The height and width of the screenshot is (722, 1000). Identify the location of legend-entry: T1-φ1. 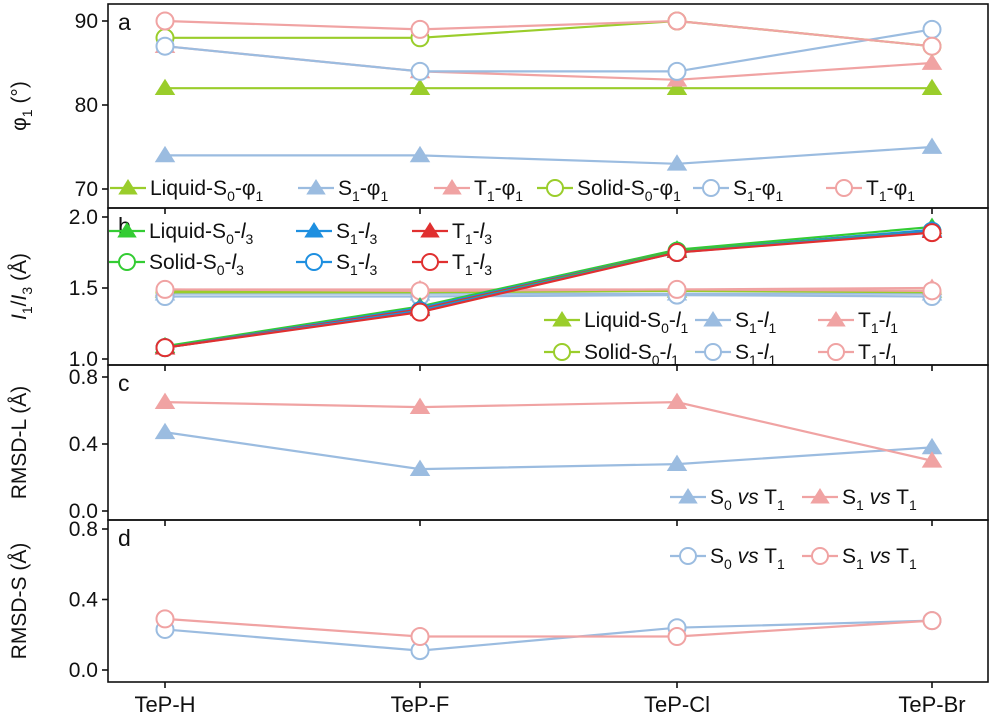
(870, 190).